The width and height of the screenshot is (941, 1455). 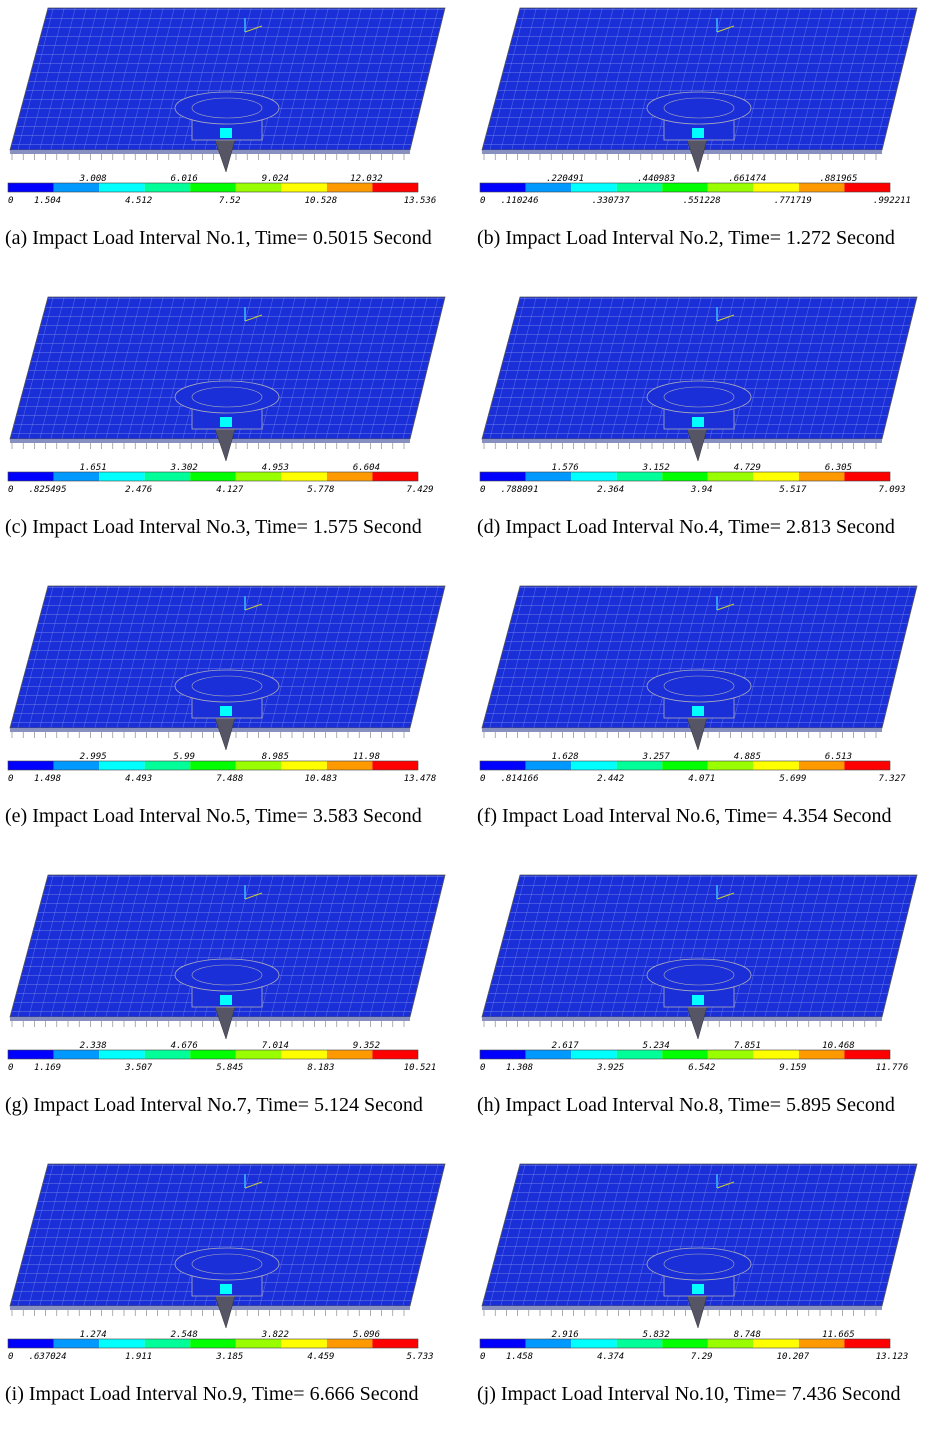 What do you see at coordinates (229, 778) in the screenshot?
I see `legend-tick-label: 7.488` at bounding box center [229, 778].